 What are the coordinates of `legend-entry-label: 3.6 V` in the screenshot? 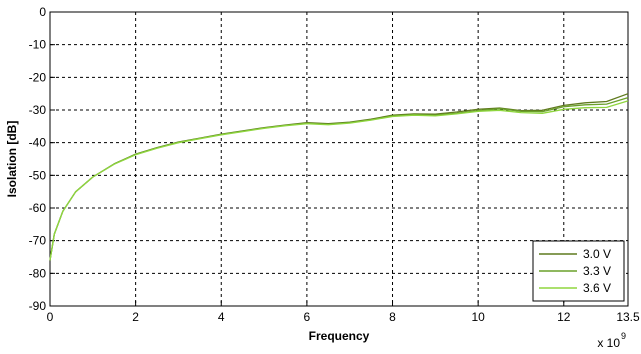 It's located at (597, 288).